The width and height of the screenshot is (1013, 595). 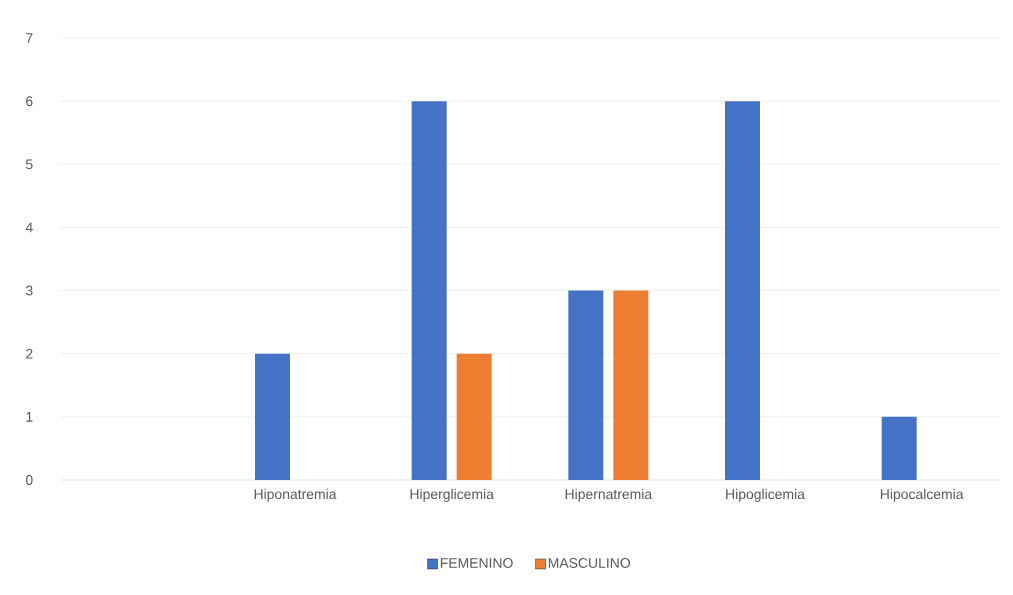 What do you see at coordinates (29, 480) in the screenshot?
I see `y-tick-label: 0` at bounding box center [29, 480].